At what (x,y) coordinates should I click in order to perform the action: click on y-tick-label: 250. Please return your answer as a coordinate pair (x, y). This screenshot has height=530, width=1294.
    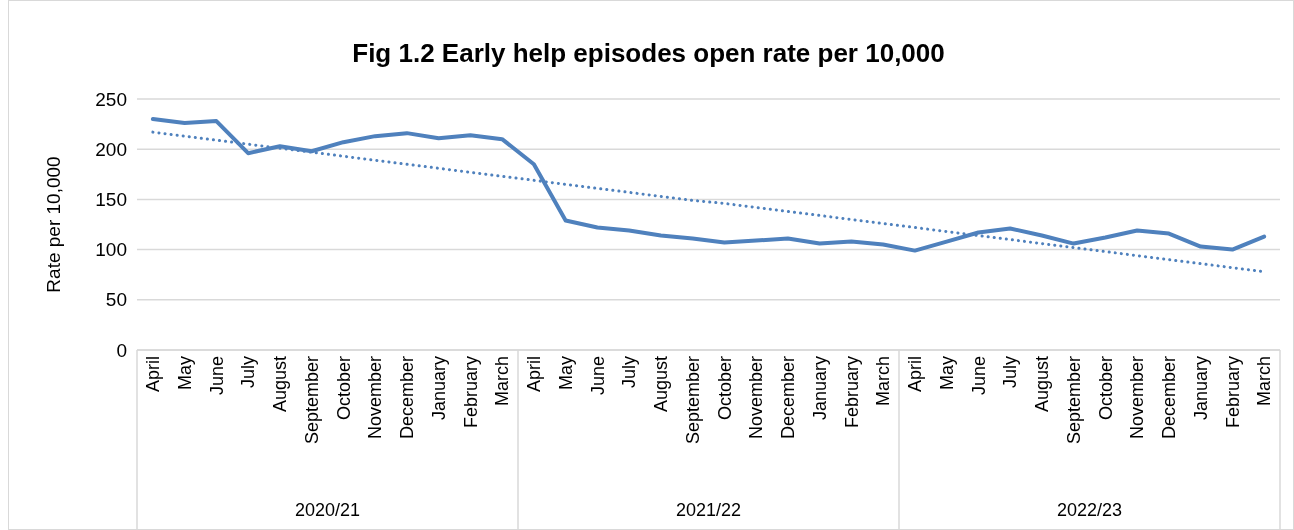
    Looking at the image, I should click on (111, 99).